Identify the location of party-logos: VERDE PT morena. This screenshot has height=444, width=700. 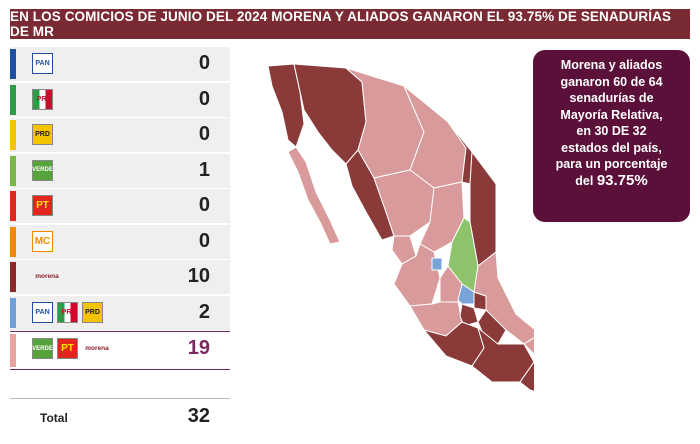
(72, 348).